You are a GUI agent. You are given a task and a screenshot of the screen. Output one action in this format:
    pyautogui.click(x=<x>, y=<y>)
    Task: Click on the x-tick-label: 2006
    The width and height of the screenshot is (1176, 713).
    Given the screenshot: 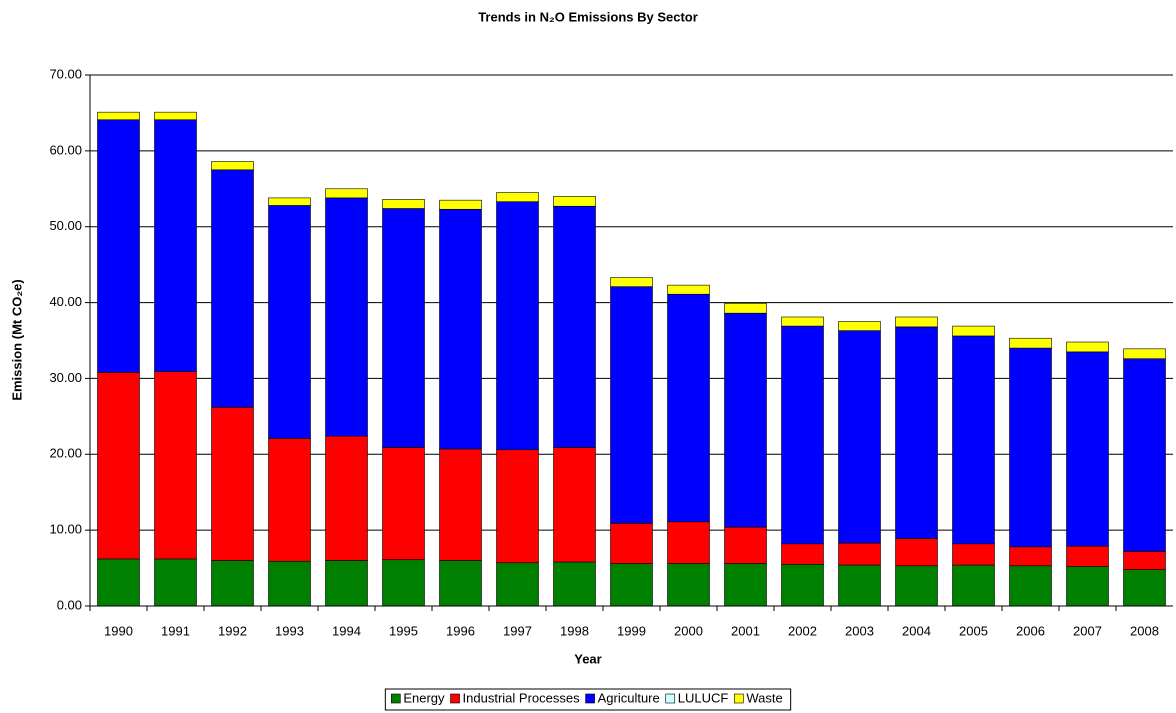 What is the action you would take?
    pyautogui.click(x=1030, y=630)
    